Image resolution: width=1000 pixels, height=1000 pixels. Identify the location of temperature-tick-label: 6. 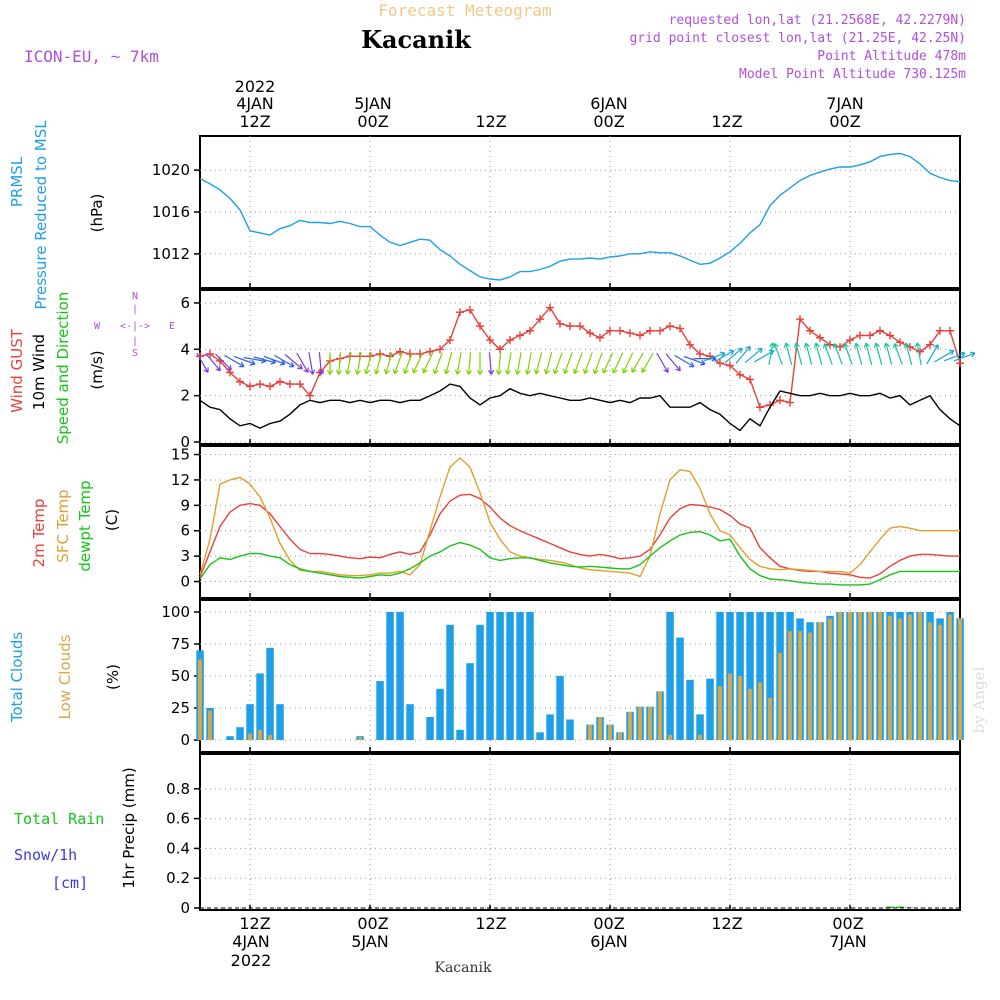
(185, 531).